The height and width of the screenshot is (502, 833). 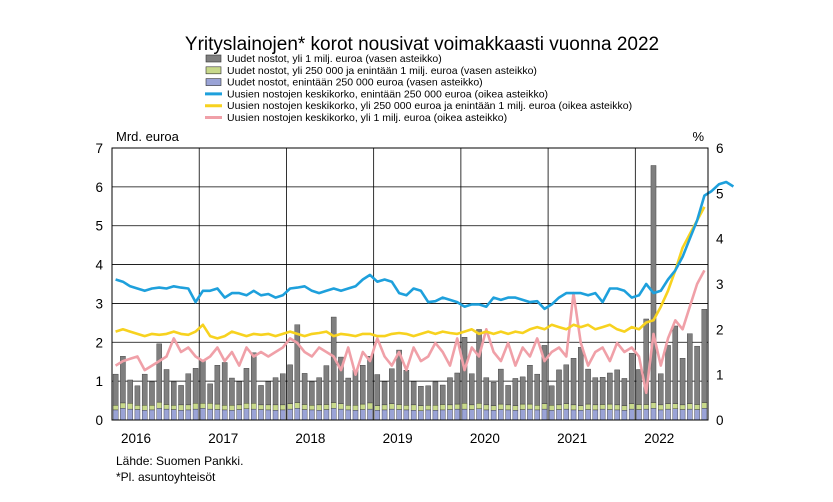 I want to click on x-tick-label: 2022, so click(x=659, y=438).